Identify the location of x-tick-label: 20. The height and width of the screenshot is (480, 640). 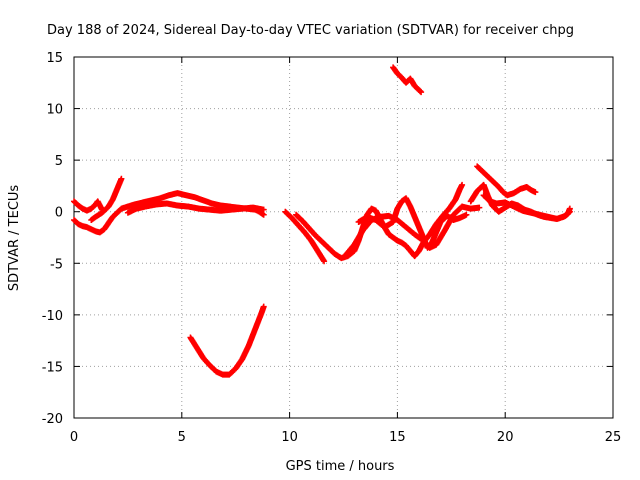
(505, 437).